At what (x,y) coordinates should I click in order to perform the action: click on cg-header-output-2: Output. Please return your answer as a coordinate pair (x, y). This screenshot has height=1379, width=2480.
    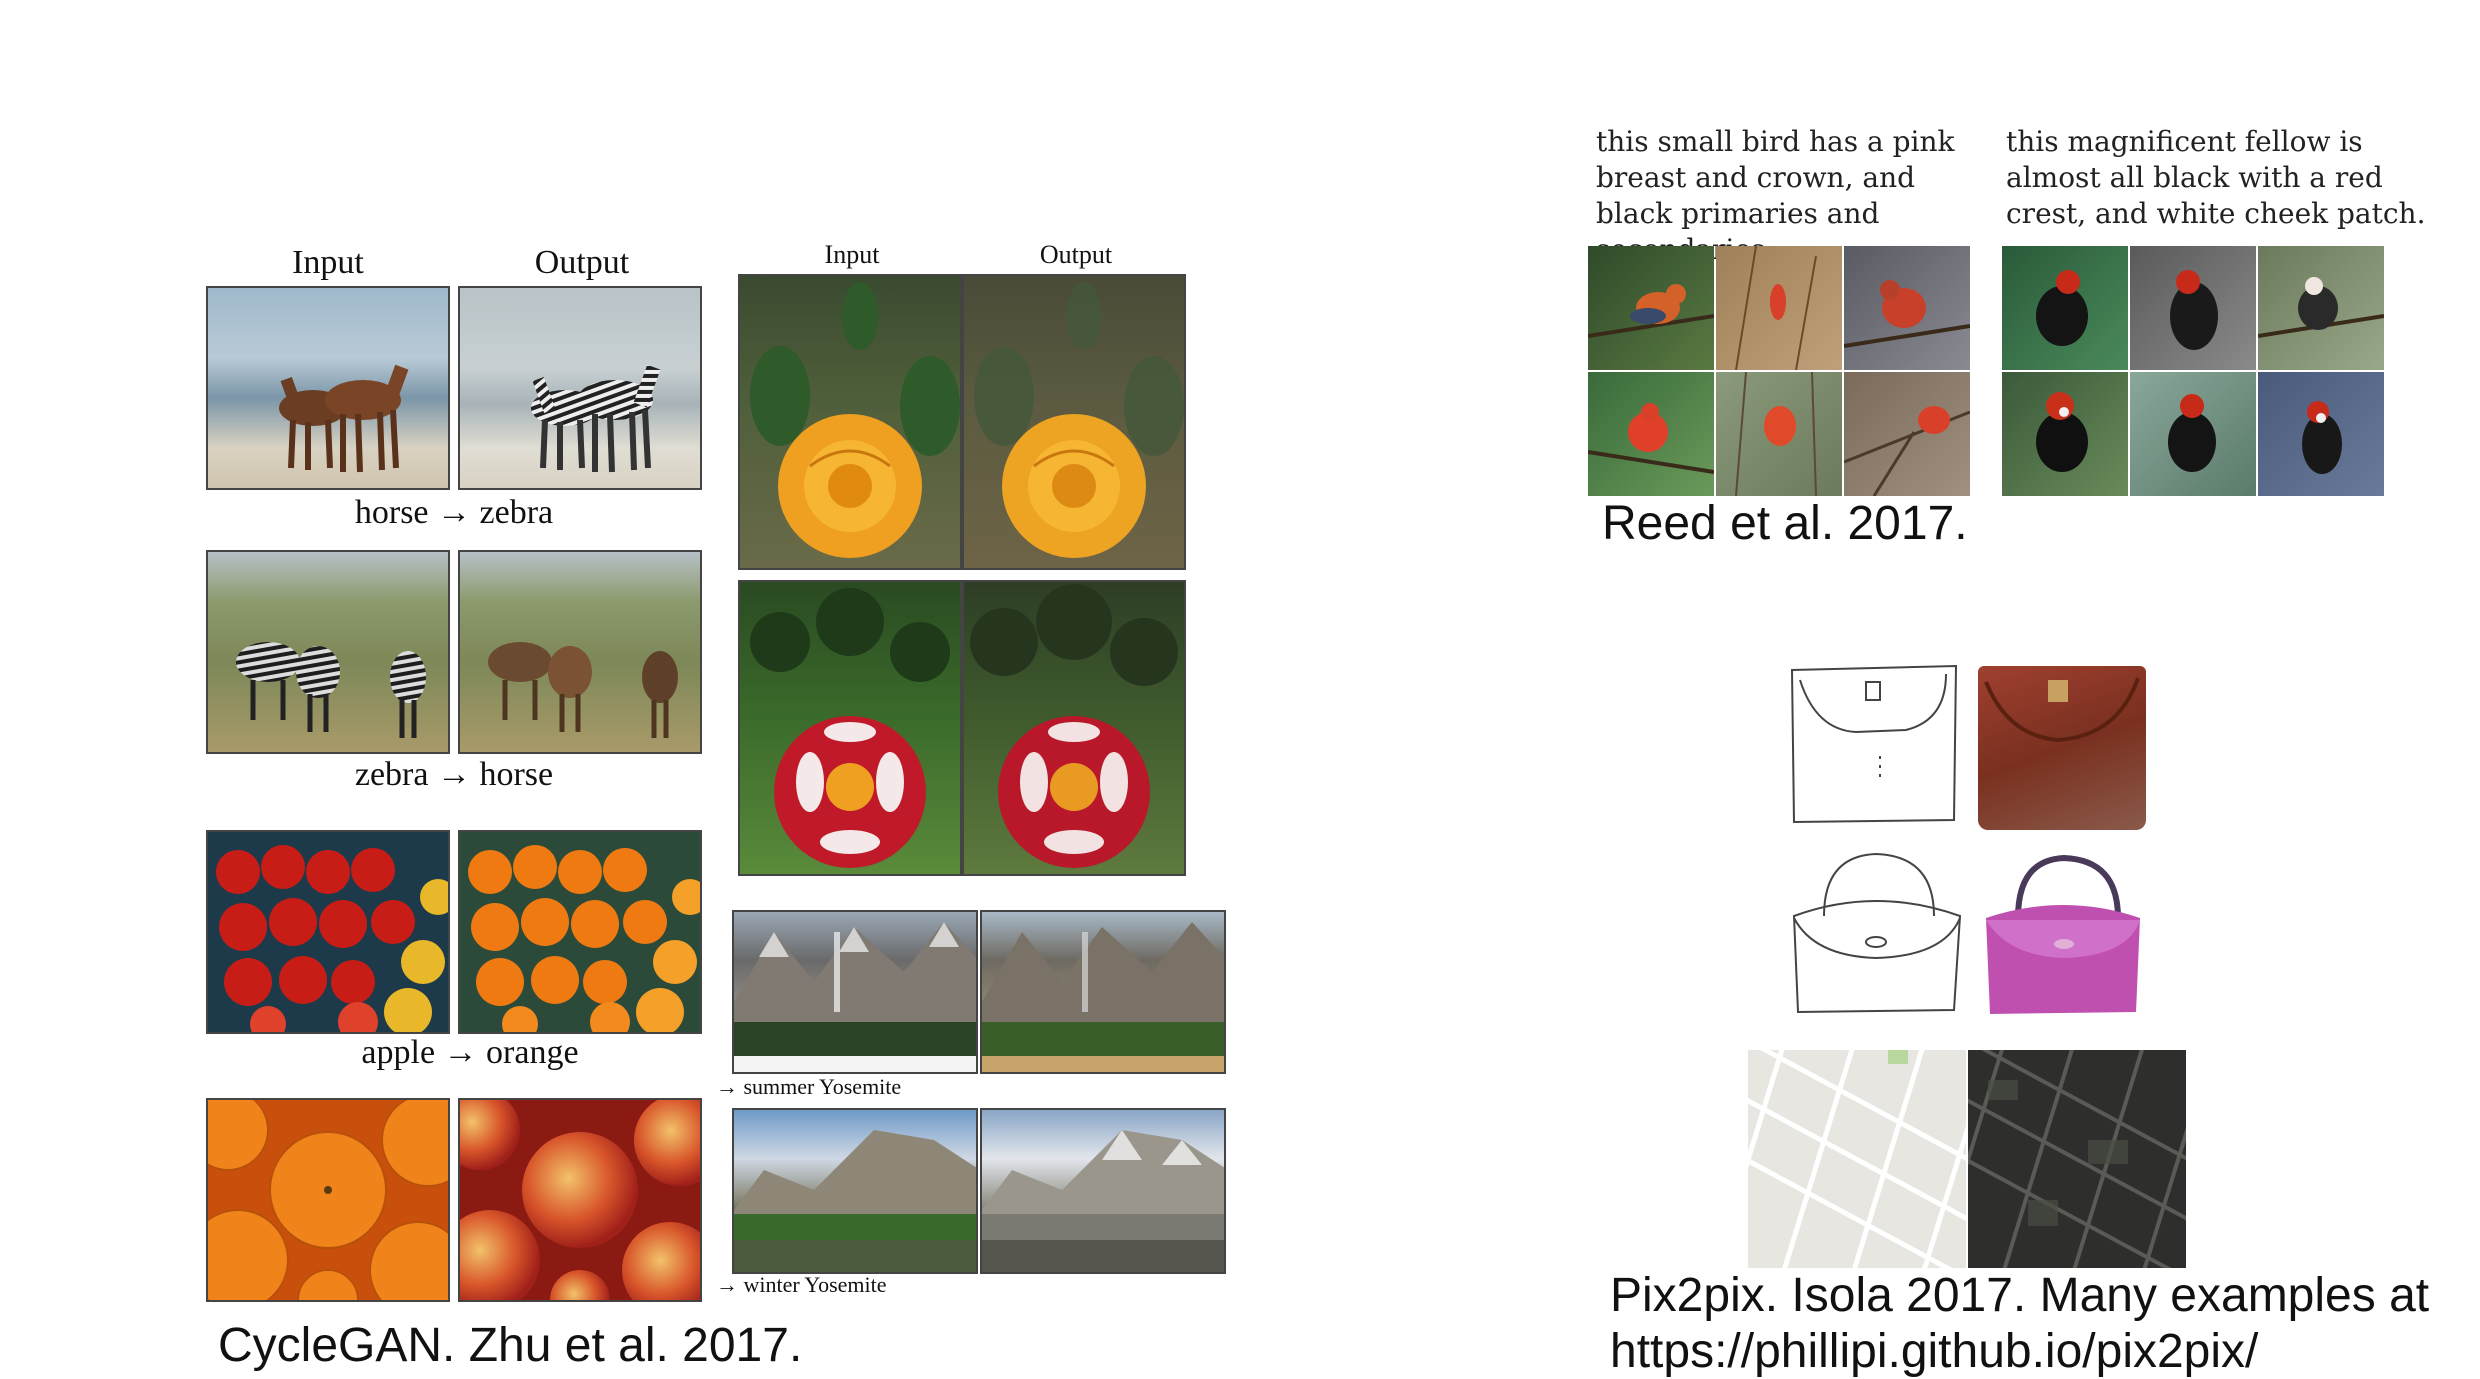
    Looking at the image, I should click on (1076, 254).